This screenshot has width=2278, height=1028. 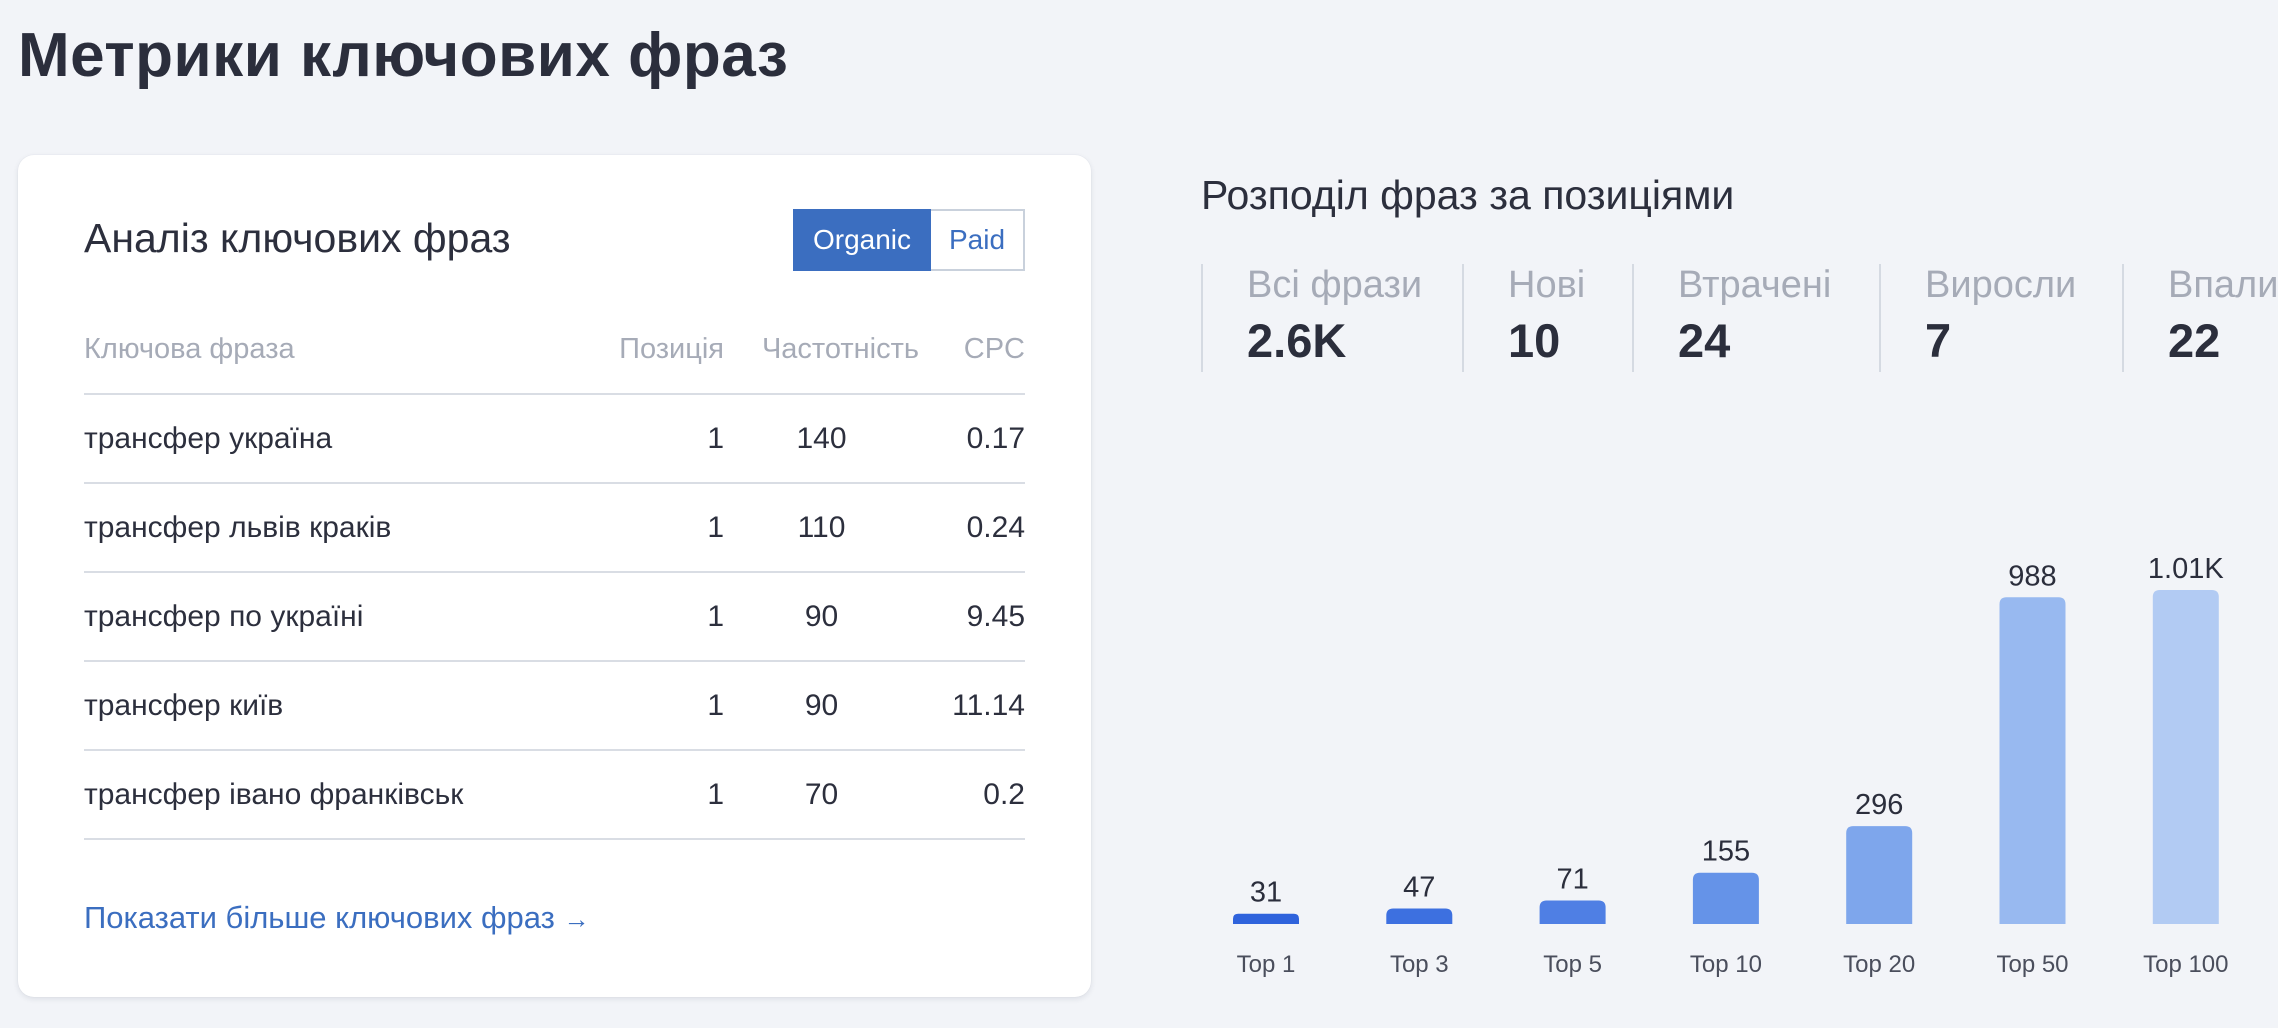 I want to click on table-row: трансфер київ 1 90 11.14, so click(x=554, y=706).